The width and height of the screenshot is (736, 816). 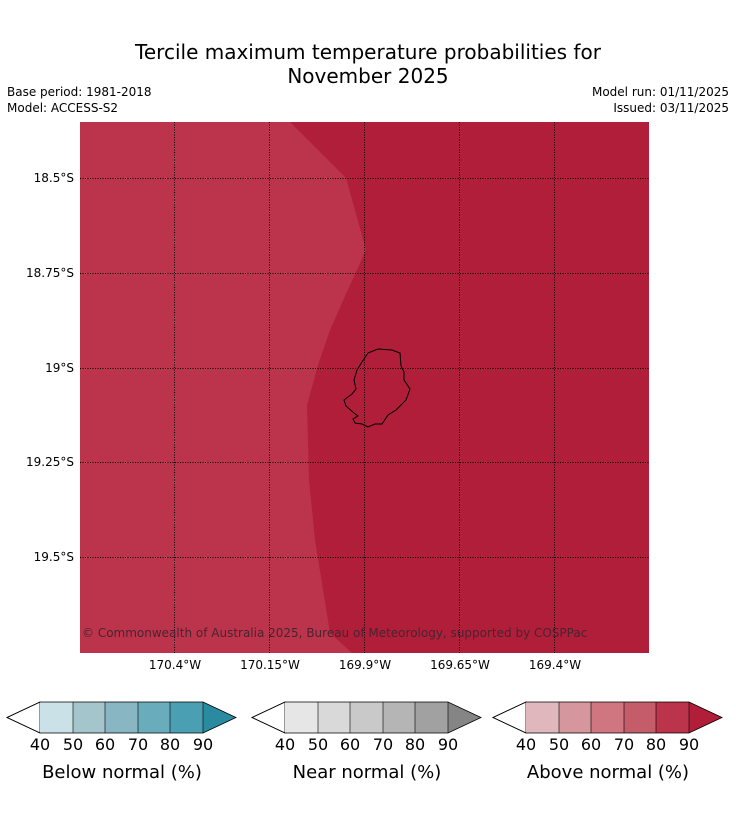 I want to click on lon-label-2: 170.15°W, so click(x=270, y=665).